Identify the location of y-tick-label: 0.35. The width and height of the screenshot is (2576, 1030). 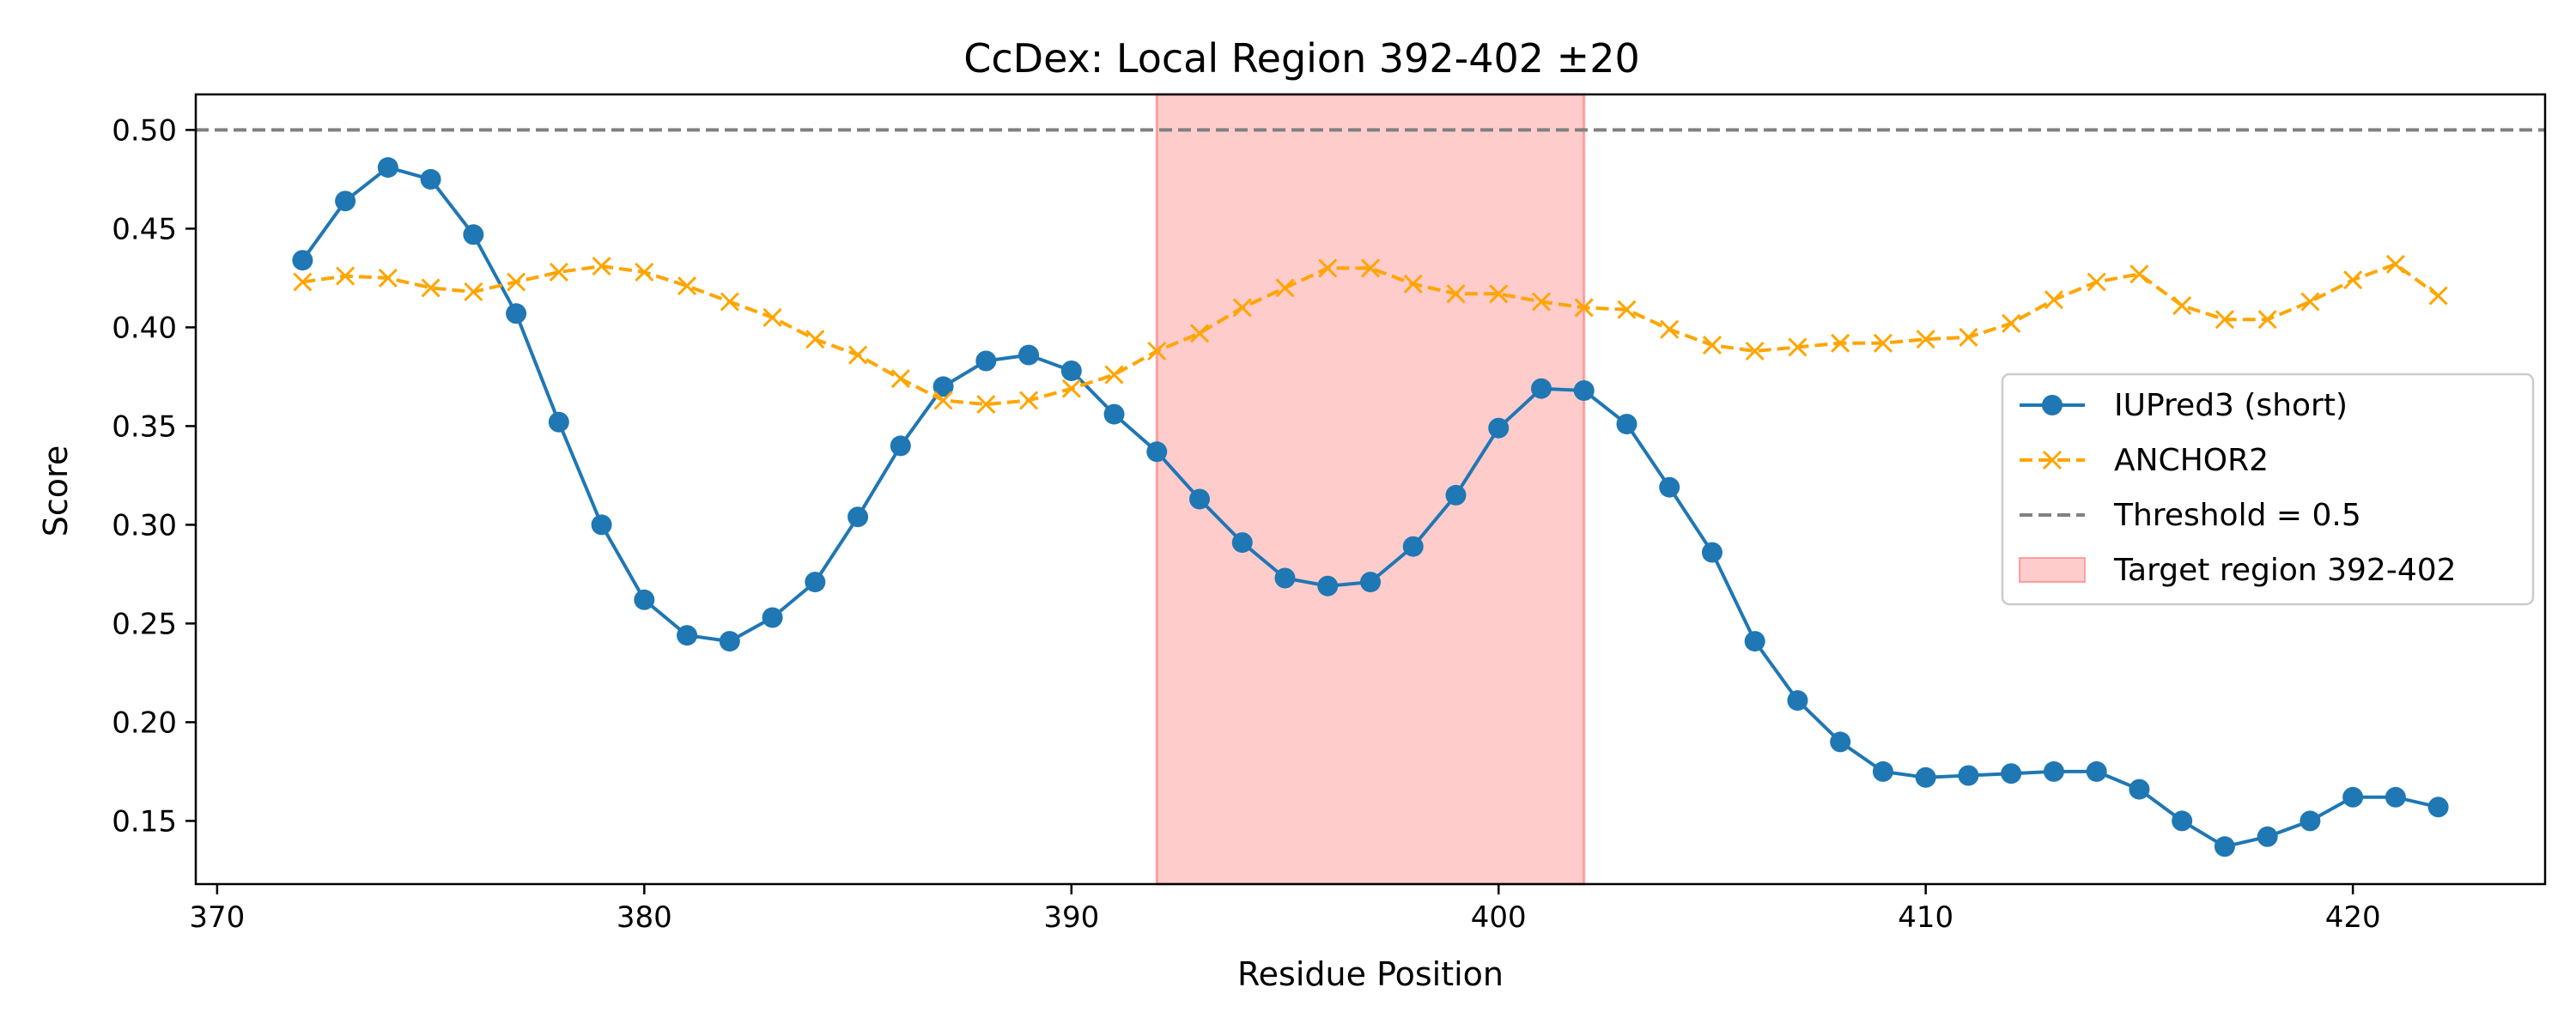
(144, 426).